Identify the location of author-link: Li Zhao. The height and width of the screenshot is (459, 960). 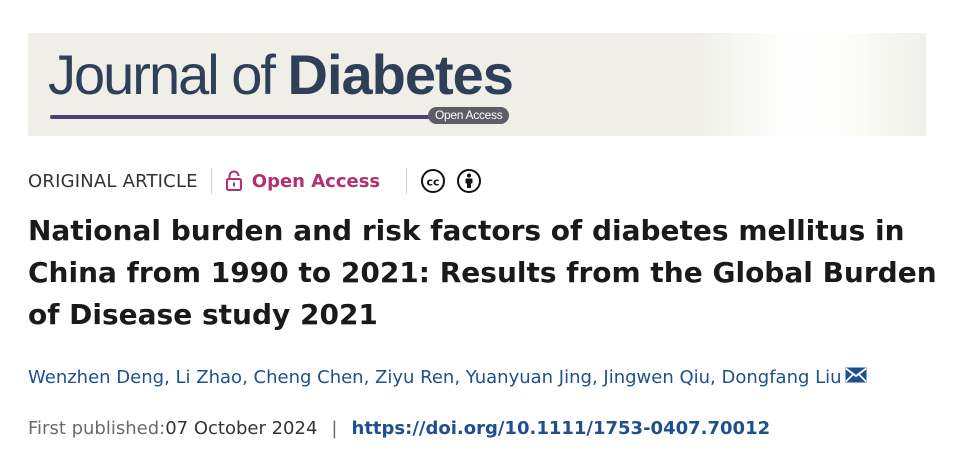
(209, 377).